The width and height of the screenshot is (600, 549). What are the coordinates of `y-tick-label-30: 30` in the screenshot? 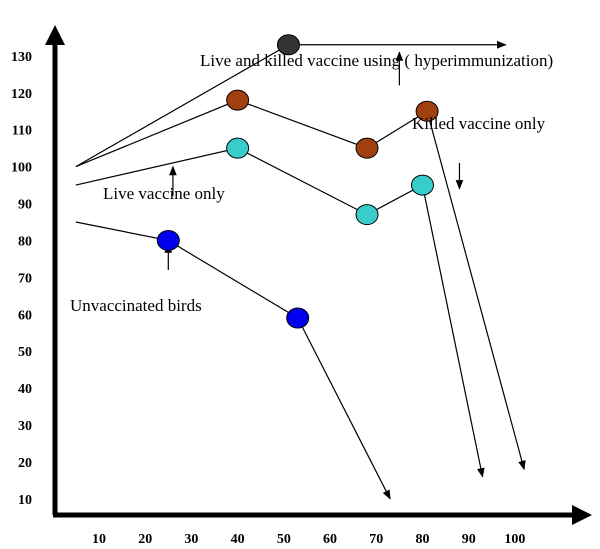 It's located at (25, 426).